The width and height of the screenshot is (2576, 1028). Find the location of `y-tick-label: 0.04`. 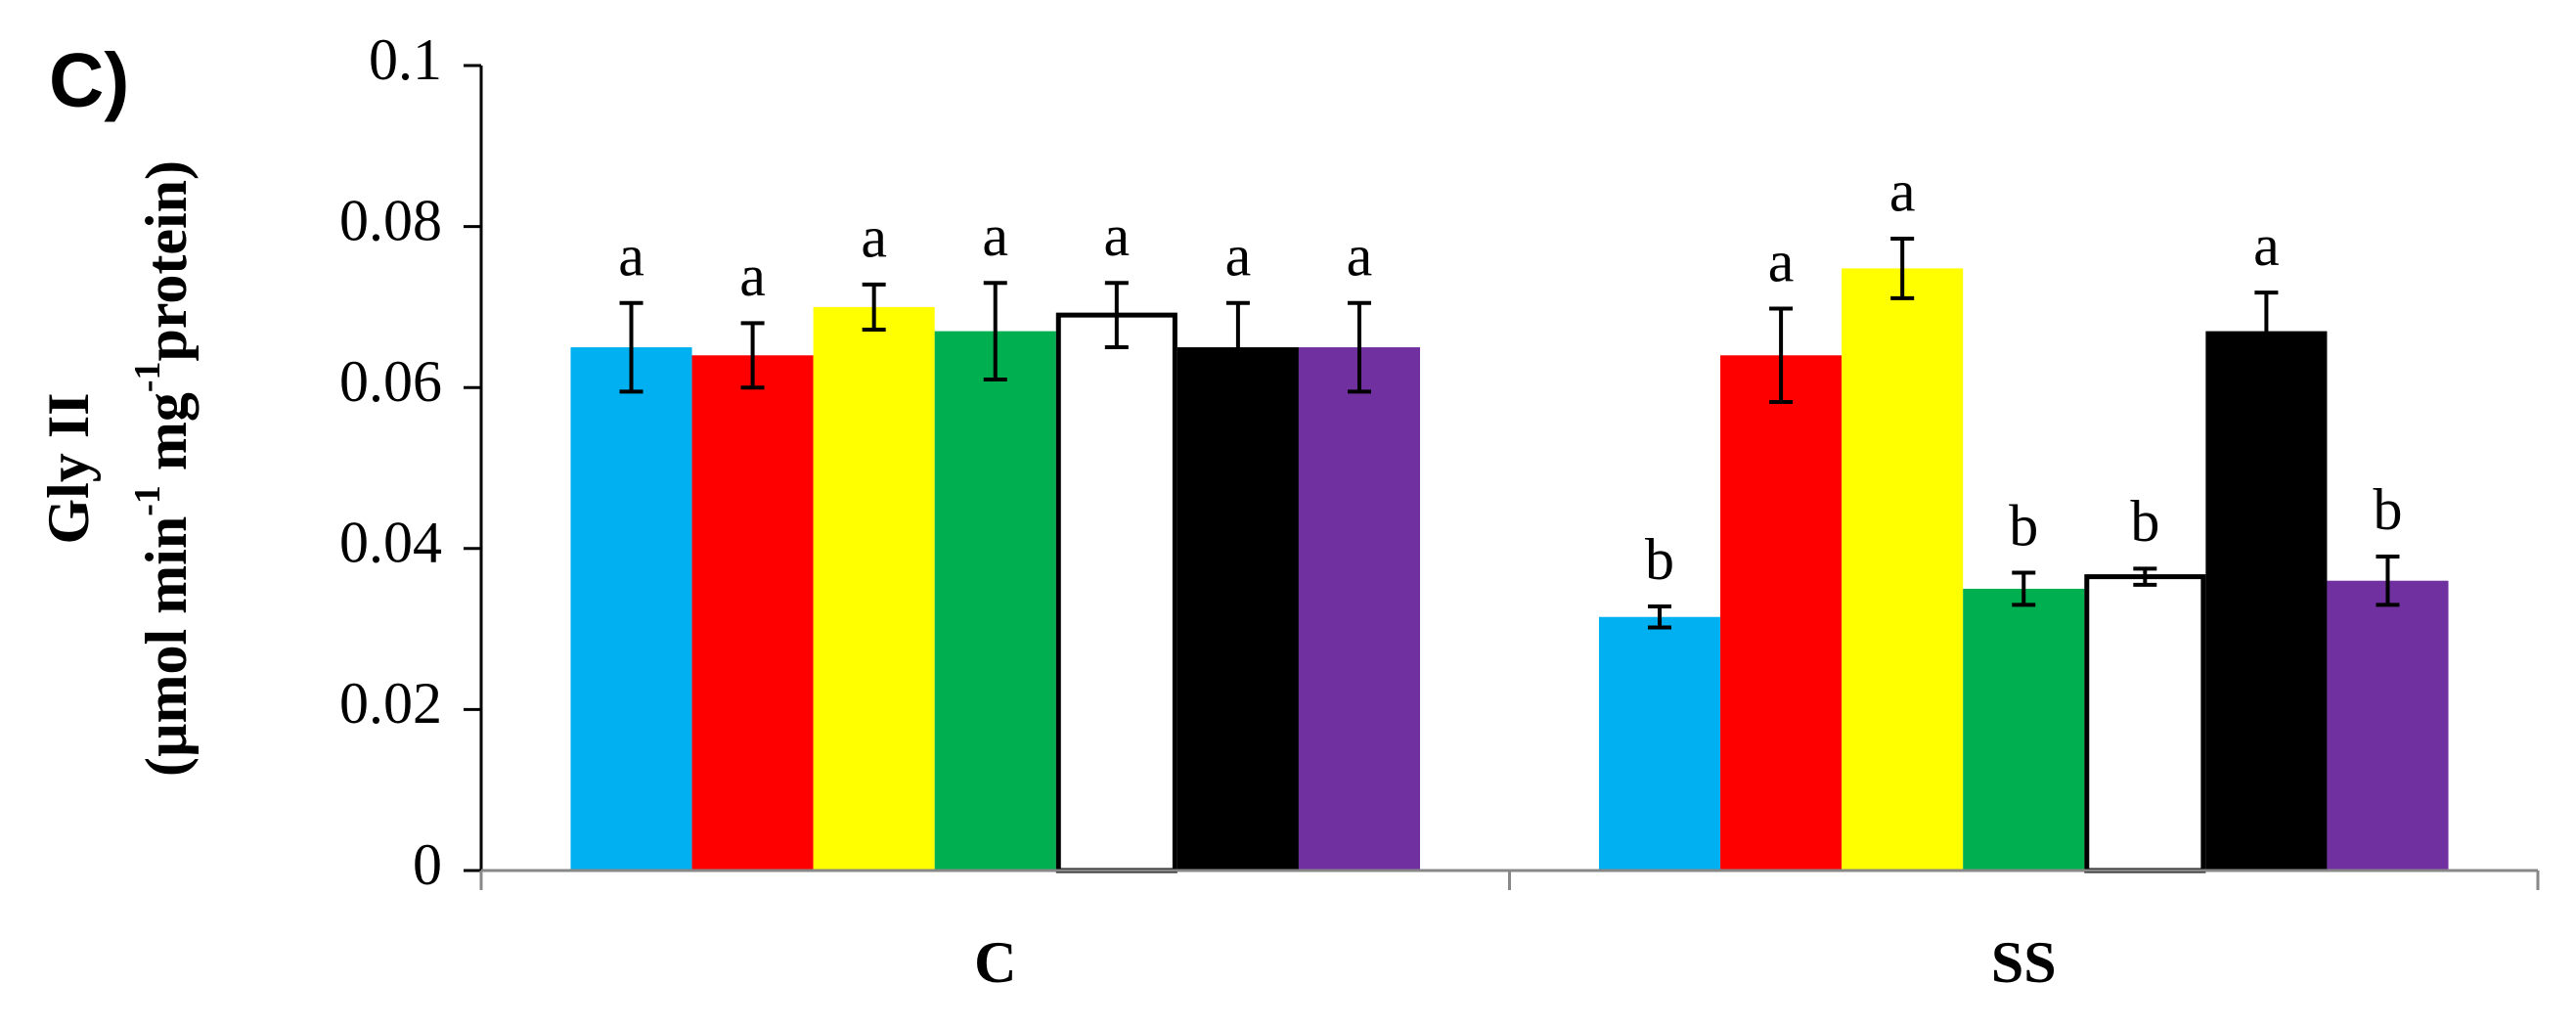

y-tick-label: 0.04 is located at coordinates (390, 543).